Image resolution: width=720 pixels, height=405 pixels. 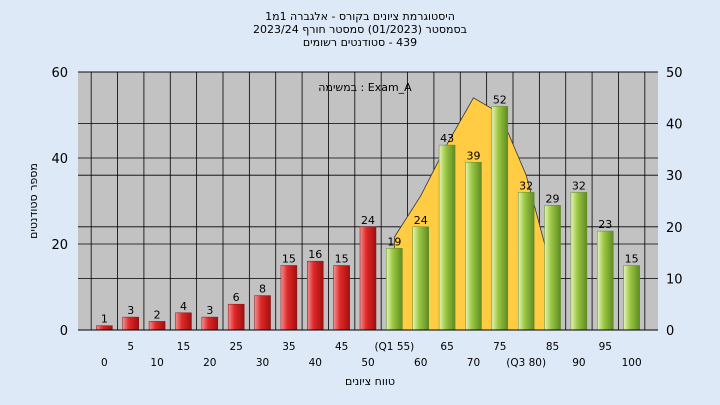 I want to click on x-tick-label-20: 100, so click(x=632, y=363).